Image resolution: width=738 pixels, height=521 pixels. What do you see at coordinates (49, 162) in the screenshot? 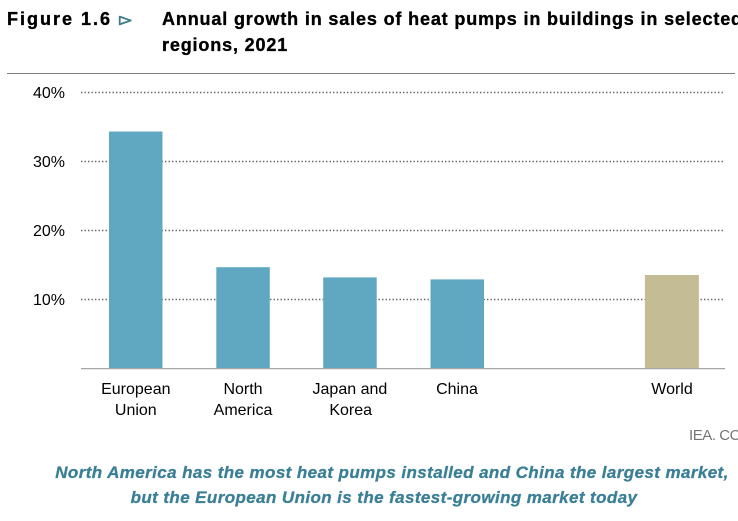
I see `svg-text: 30%` at bounding box center [49, 162].